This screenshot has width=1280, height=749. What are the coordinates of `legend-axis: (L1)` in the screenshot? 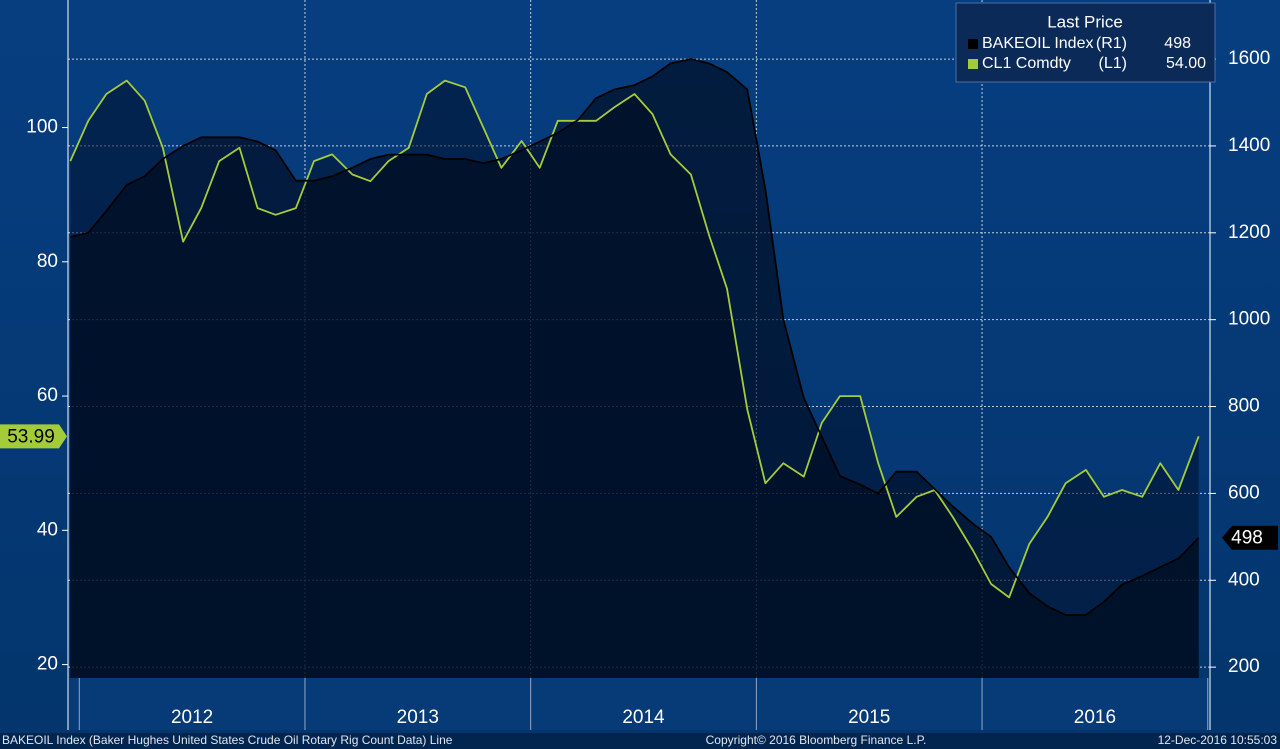 It's located at (1113, 63).